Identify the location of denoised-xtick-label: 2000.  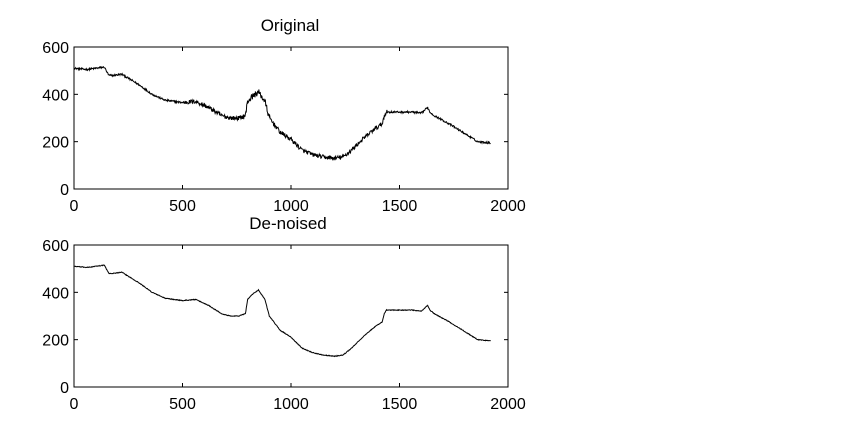
(508, 404).